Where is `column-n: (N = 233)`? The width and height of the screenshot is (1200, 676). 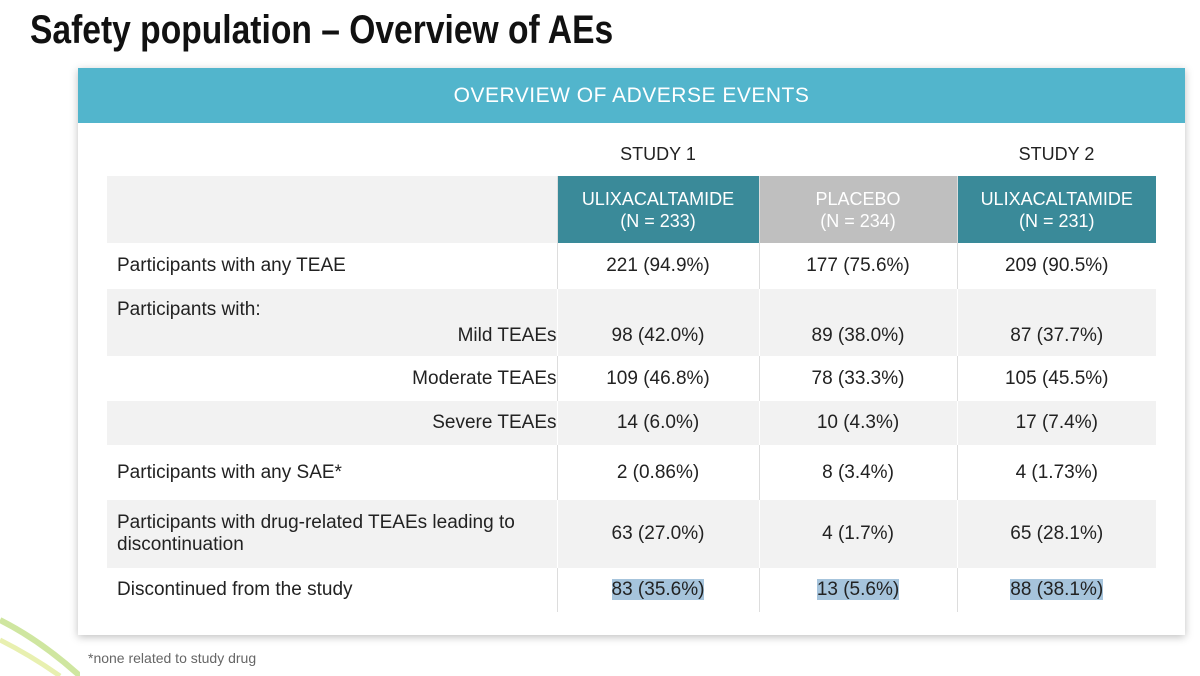
column-n: (N = 233) is located at coordinates (658, 220).